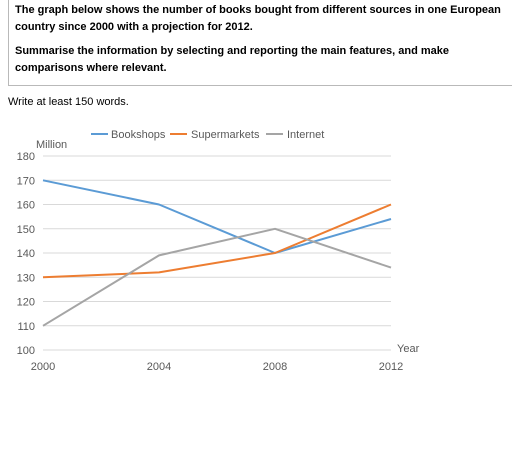 This screenshot has width=512, height=453. Describe the element at coordinates (26, 278) in the screenshot. I see `y-tick-label: 130` at that location.